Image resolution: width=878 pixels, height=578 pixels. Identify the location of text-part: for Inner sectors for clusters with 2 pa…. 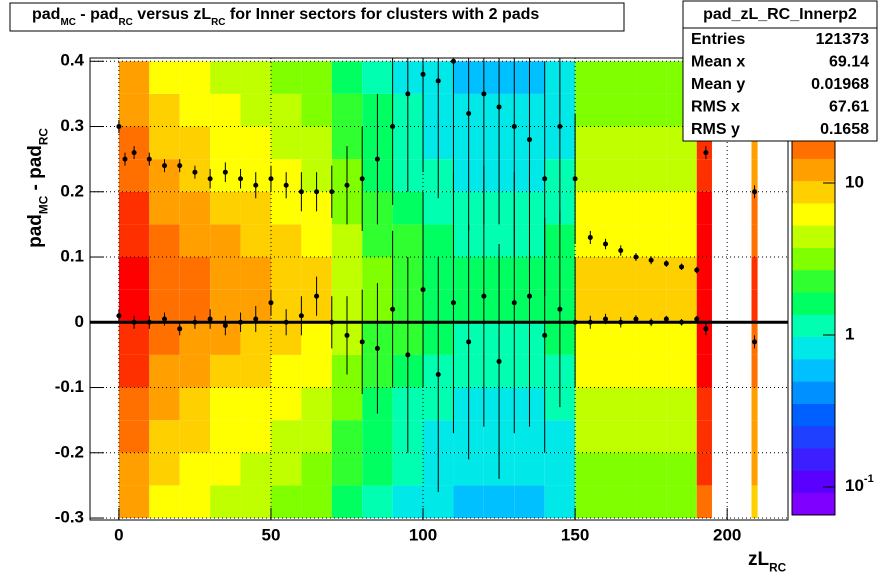
(382, 14).